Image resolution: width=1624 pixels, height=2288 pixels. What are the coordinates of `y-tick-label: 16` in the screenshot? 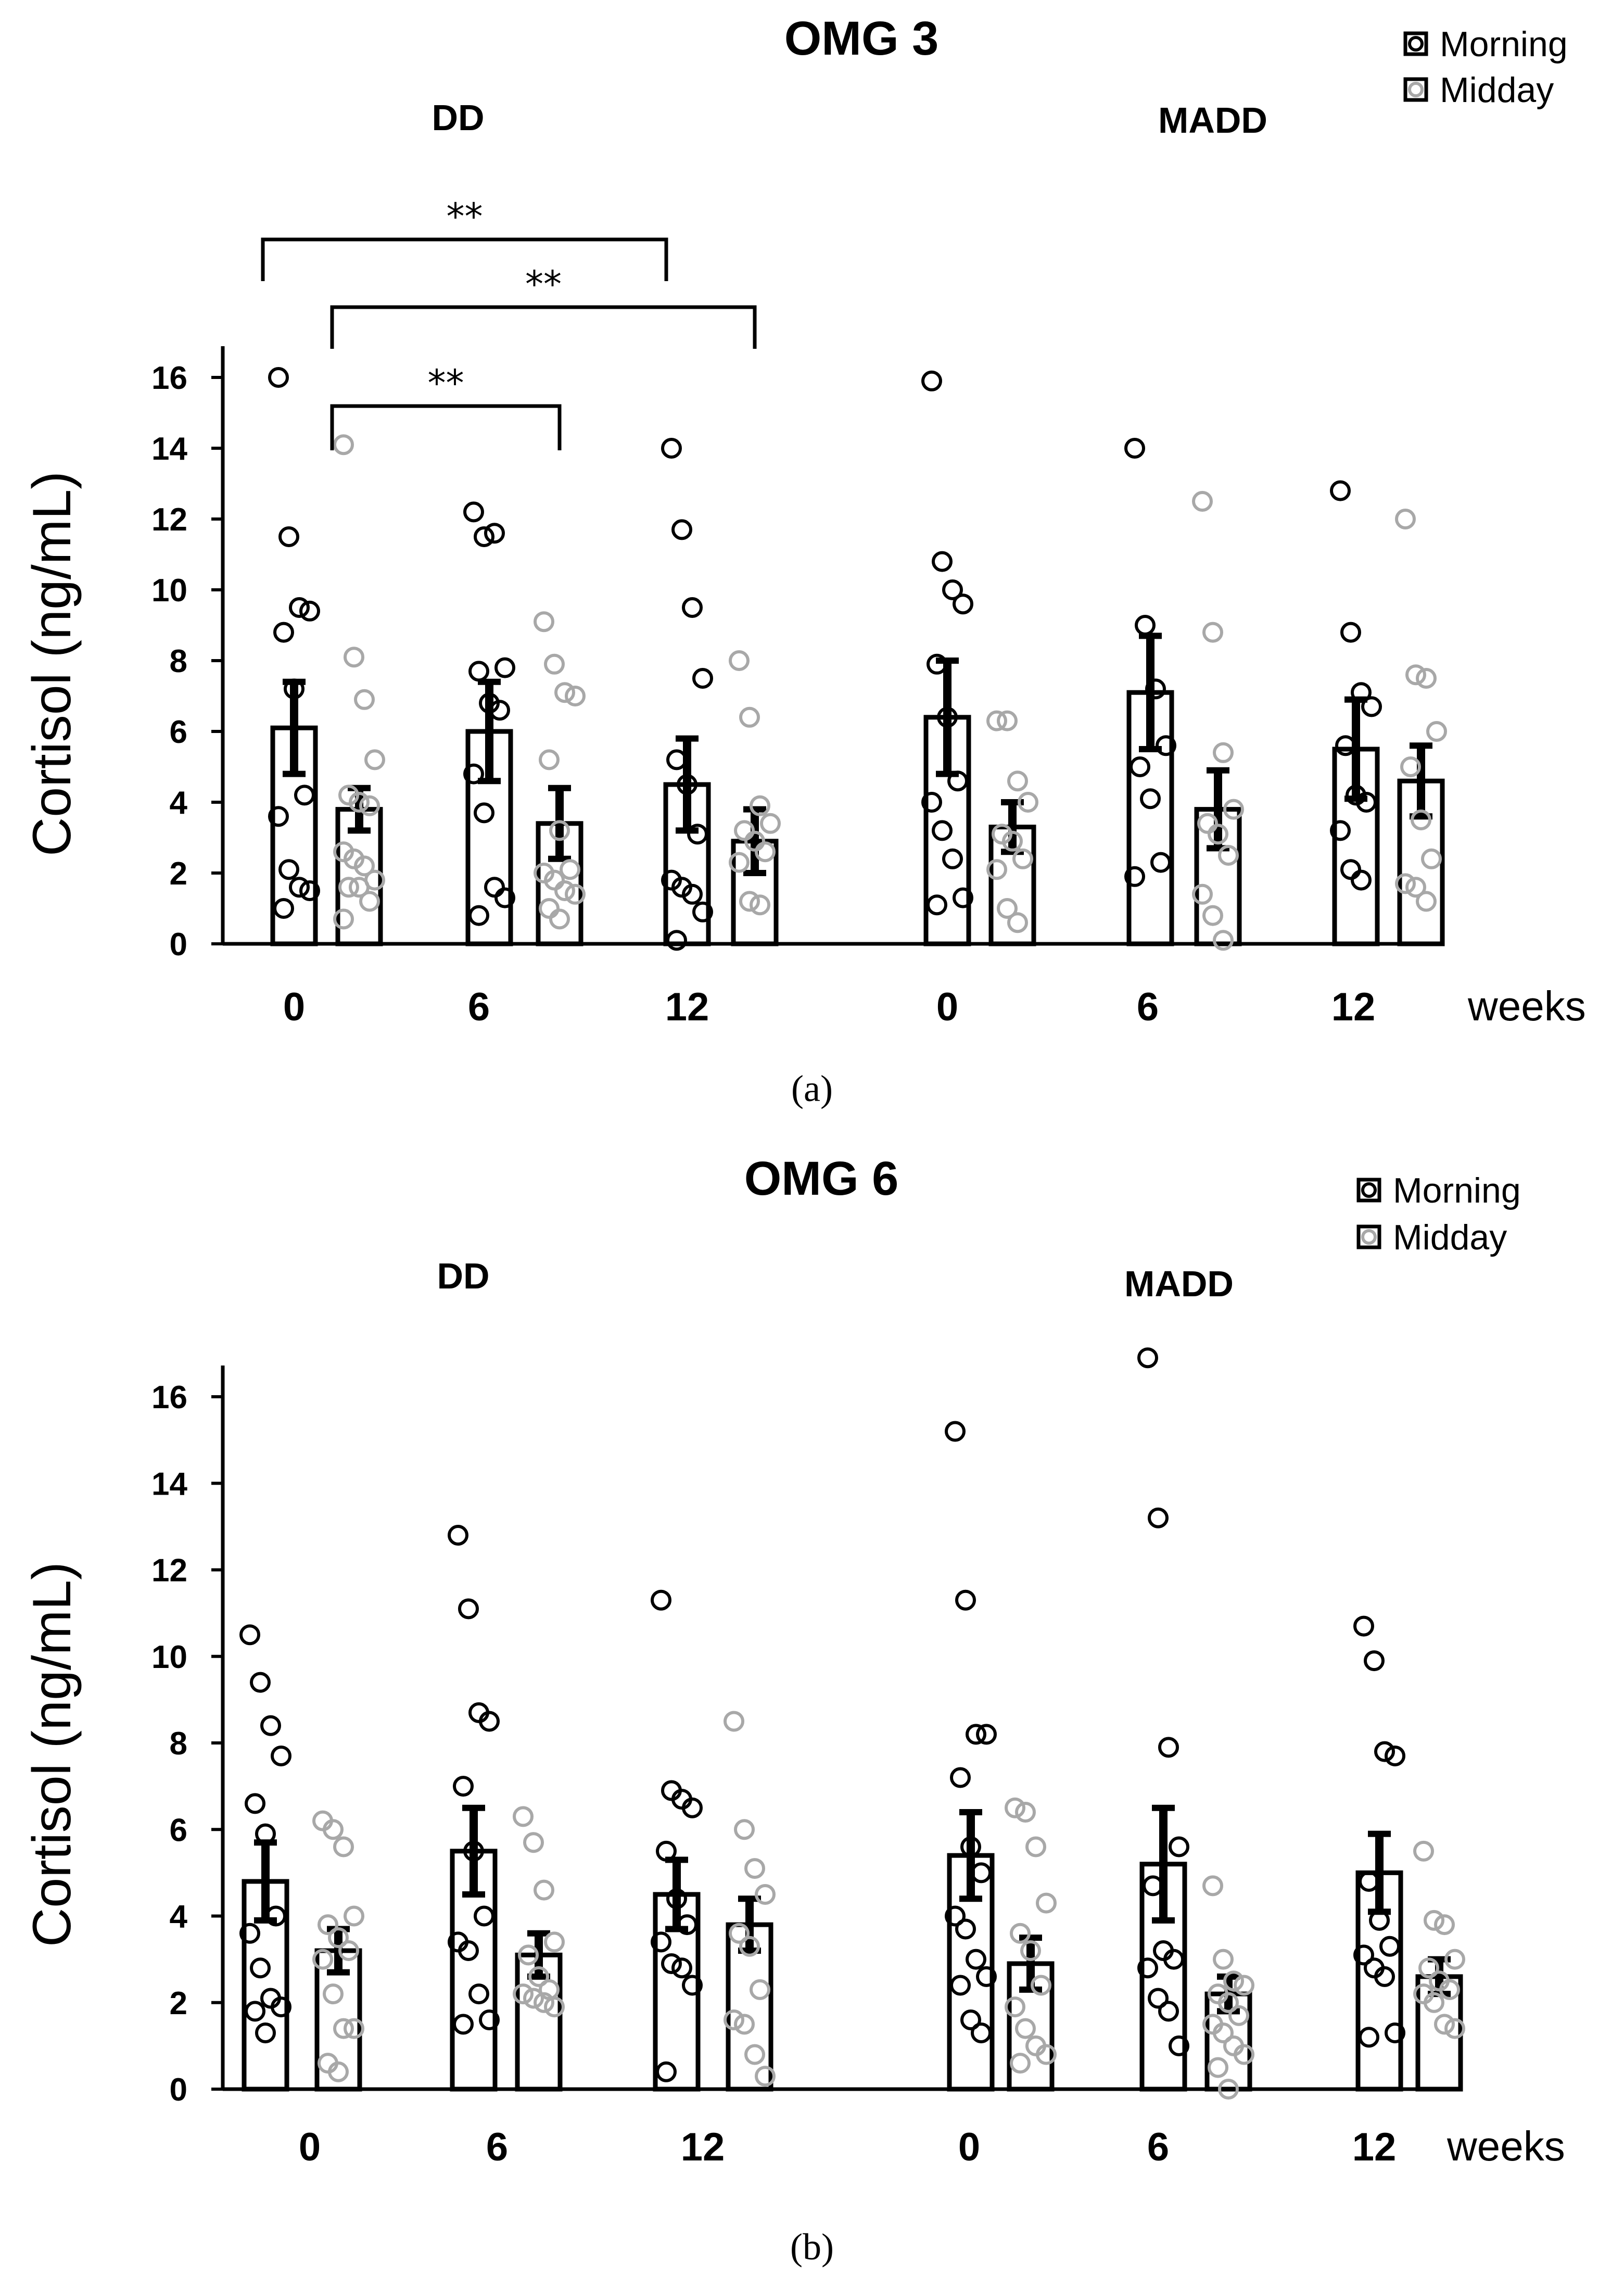 It's located at (169, 1397).